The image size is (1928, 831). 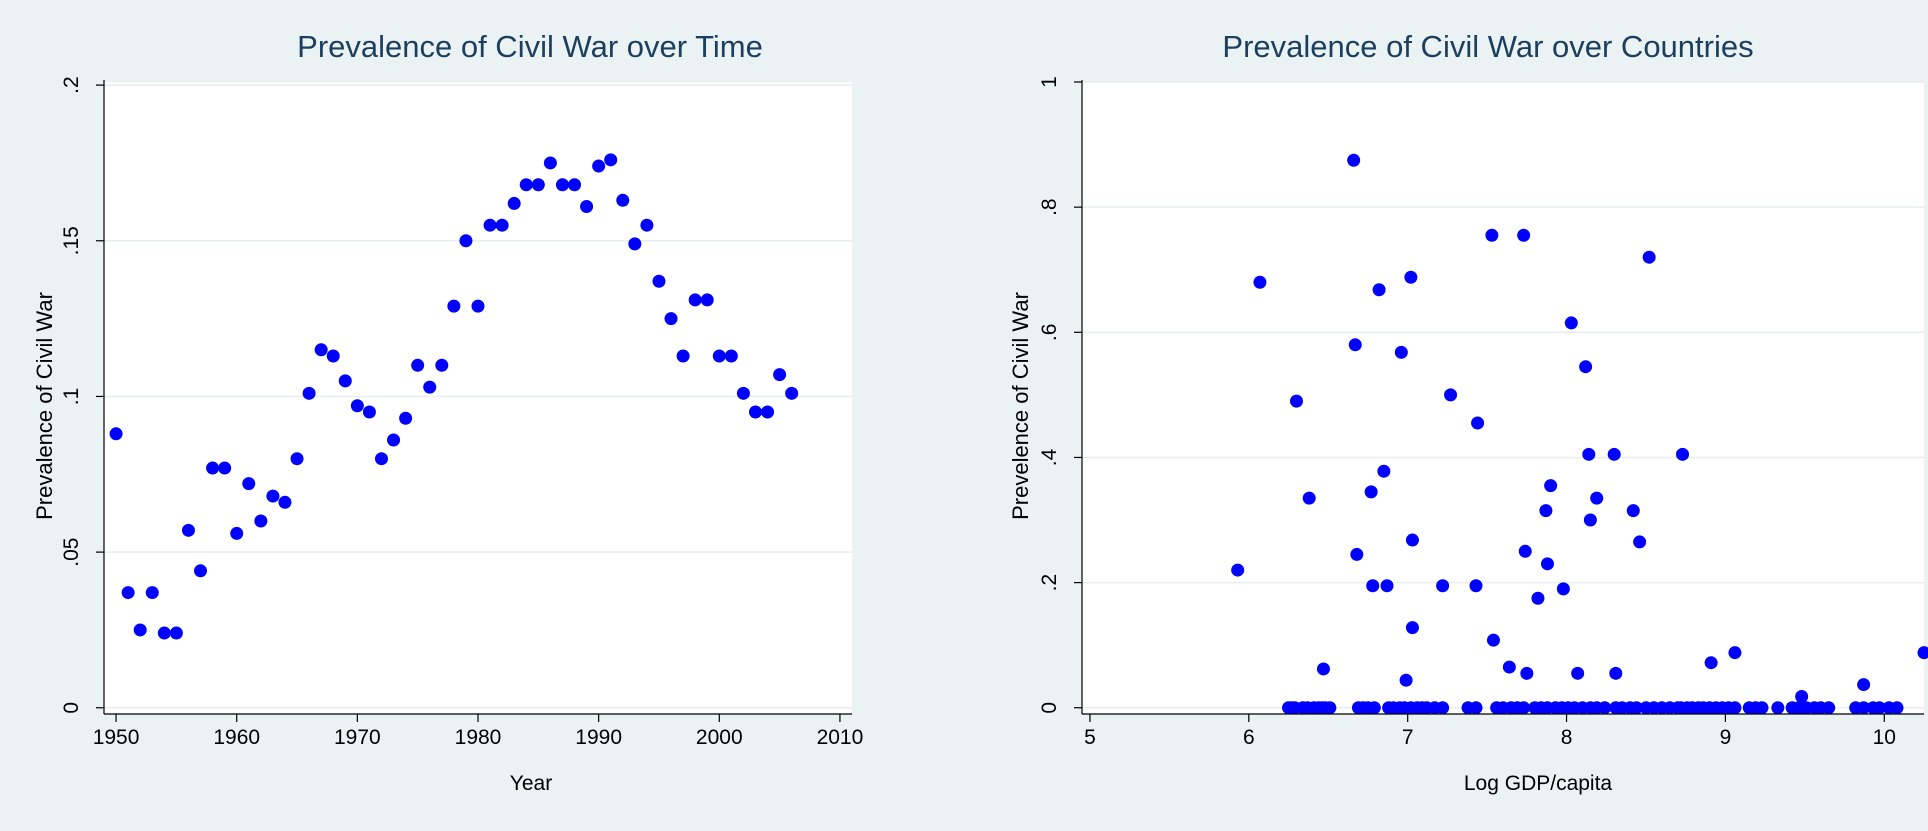 What do you see at coordinates (1049, 583) in the screenshot?
I see `countries-y-tick-label: .2` at bounding box center [1049, 583].